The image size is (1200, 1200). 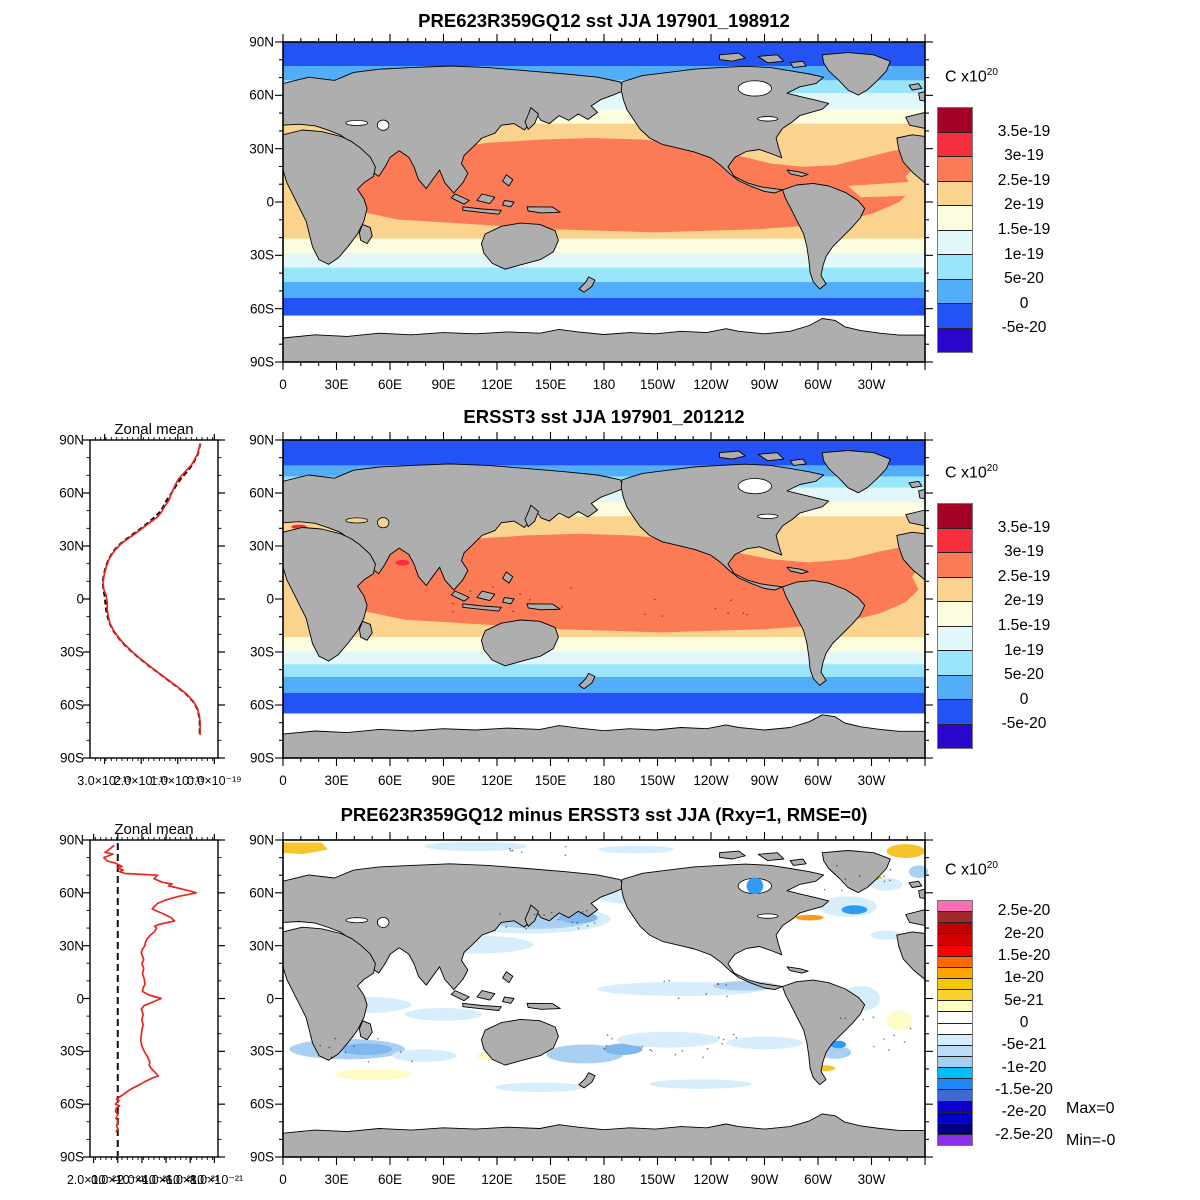 I want to click on zonal-x-tick-label: -8.0×10⁻²¹, so click(x=214, y=1180).